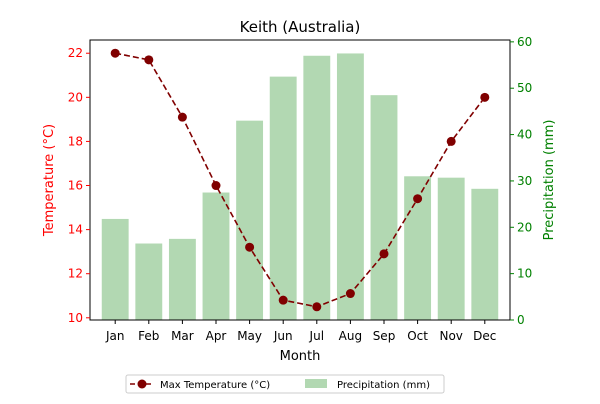 The height and width of the screenshot is (404, 600). What do you see at coordinates (216, 186) in the screenshot?
I see `temperature-point-apr` at bounding box center [216, 186].